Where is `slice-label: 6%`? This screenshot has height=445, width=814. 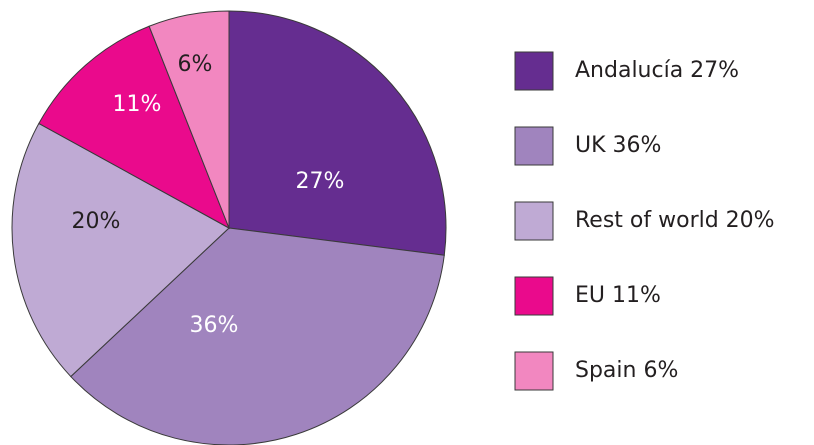
slice-label: 6% is located at coordinates (195, 64).